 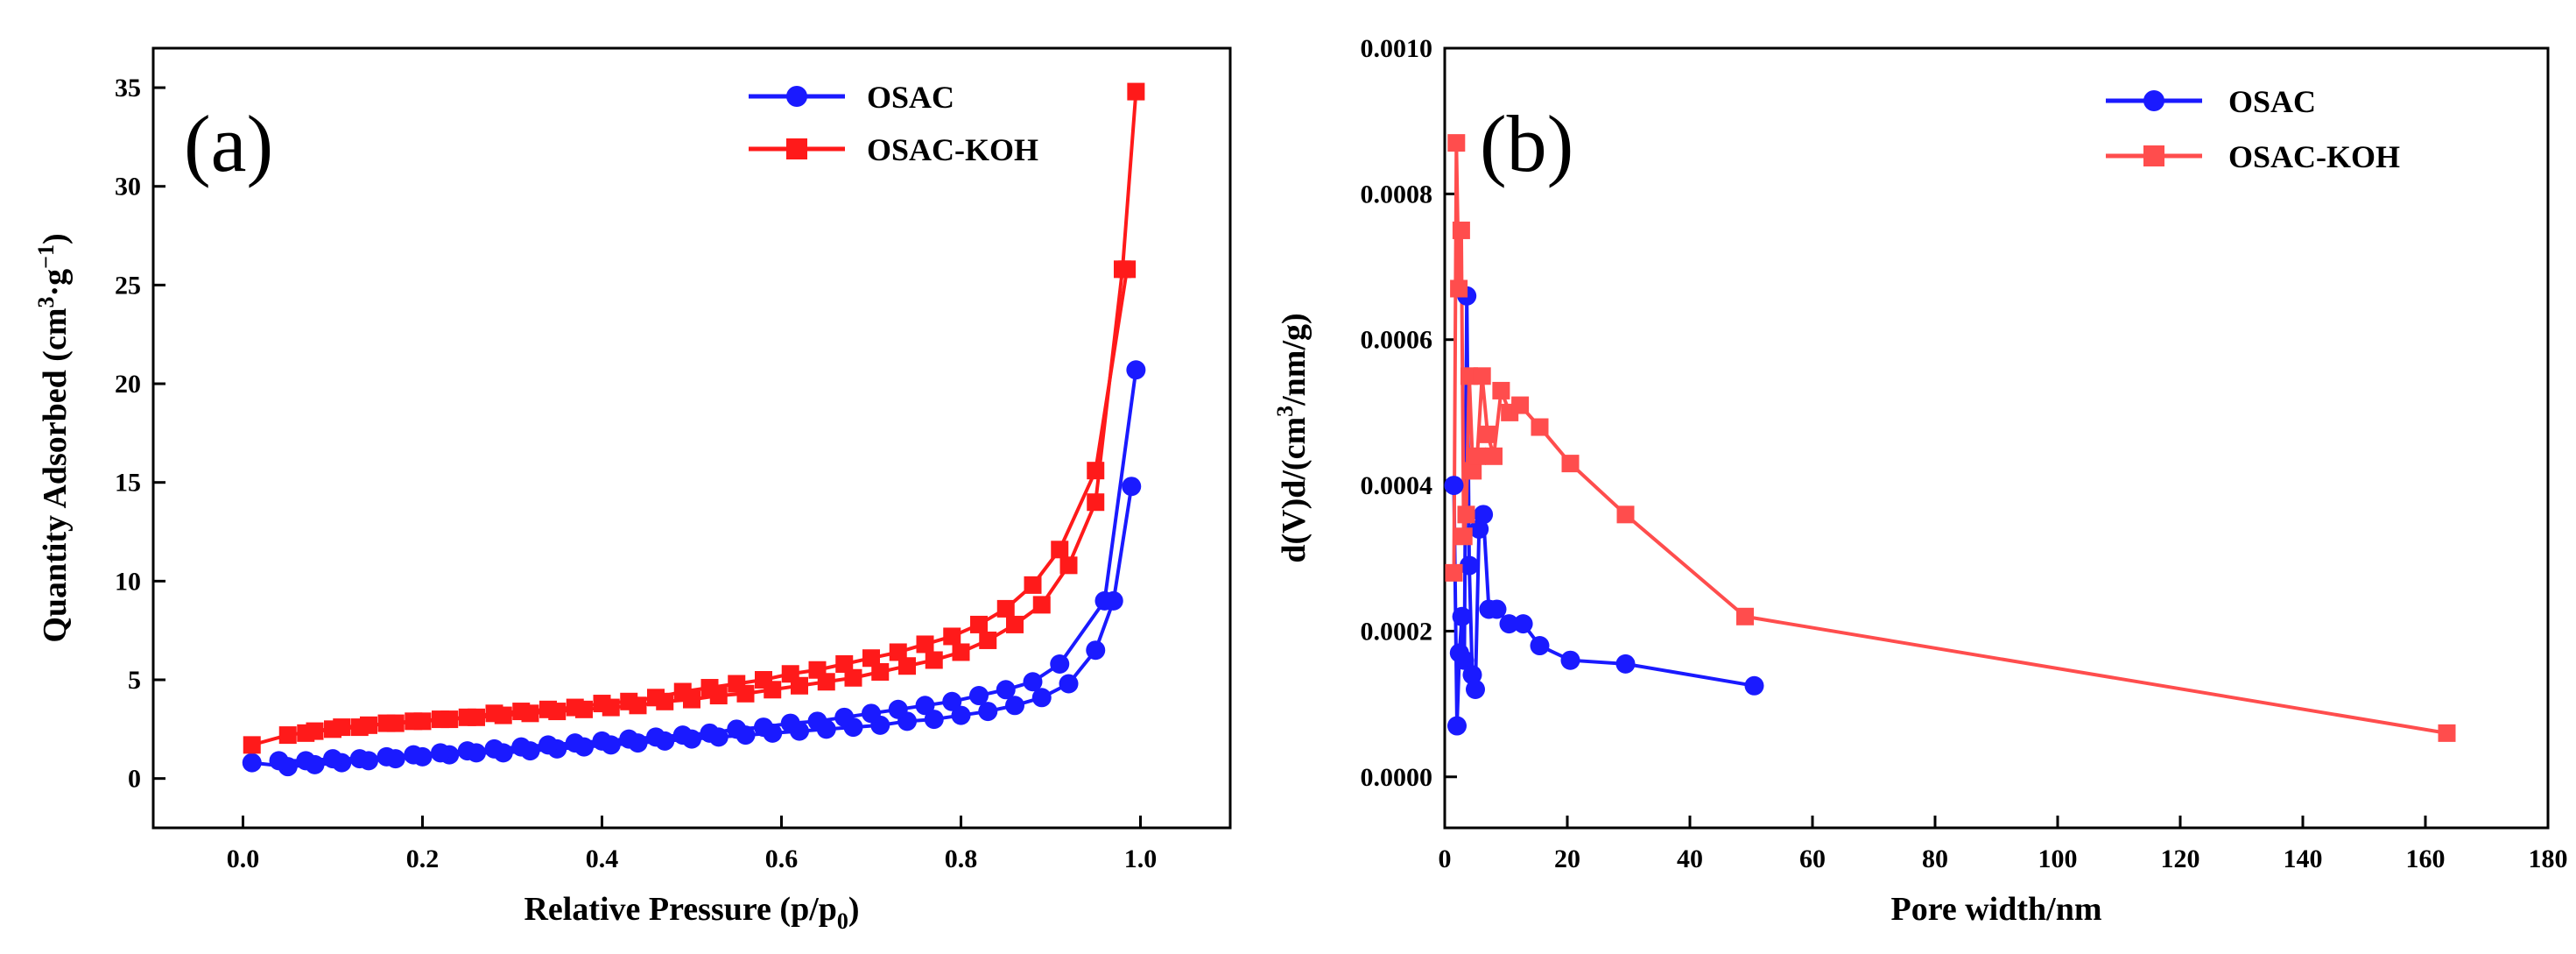 I want to click on x-tick-label: 0.8, so click(x=961, y=858).